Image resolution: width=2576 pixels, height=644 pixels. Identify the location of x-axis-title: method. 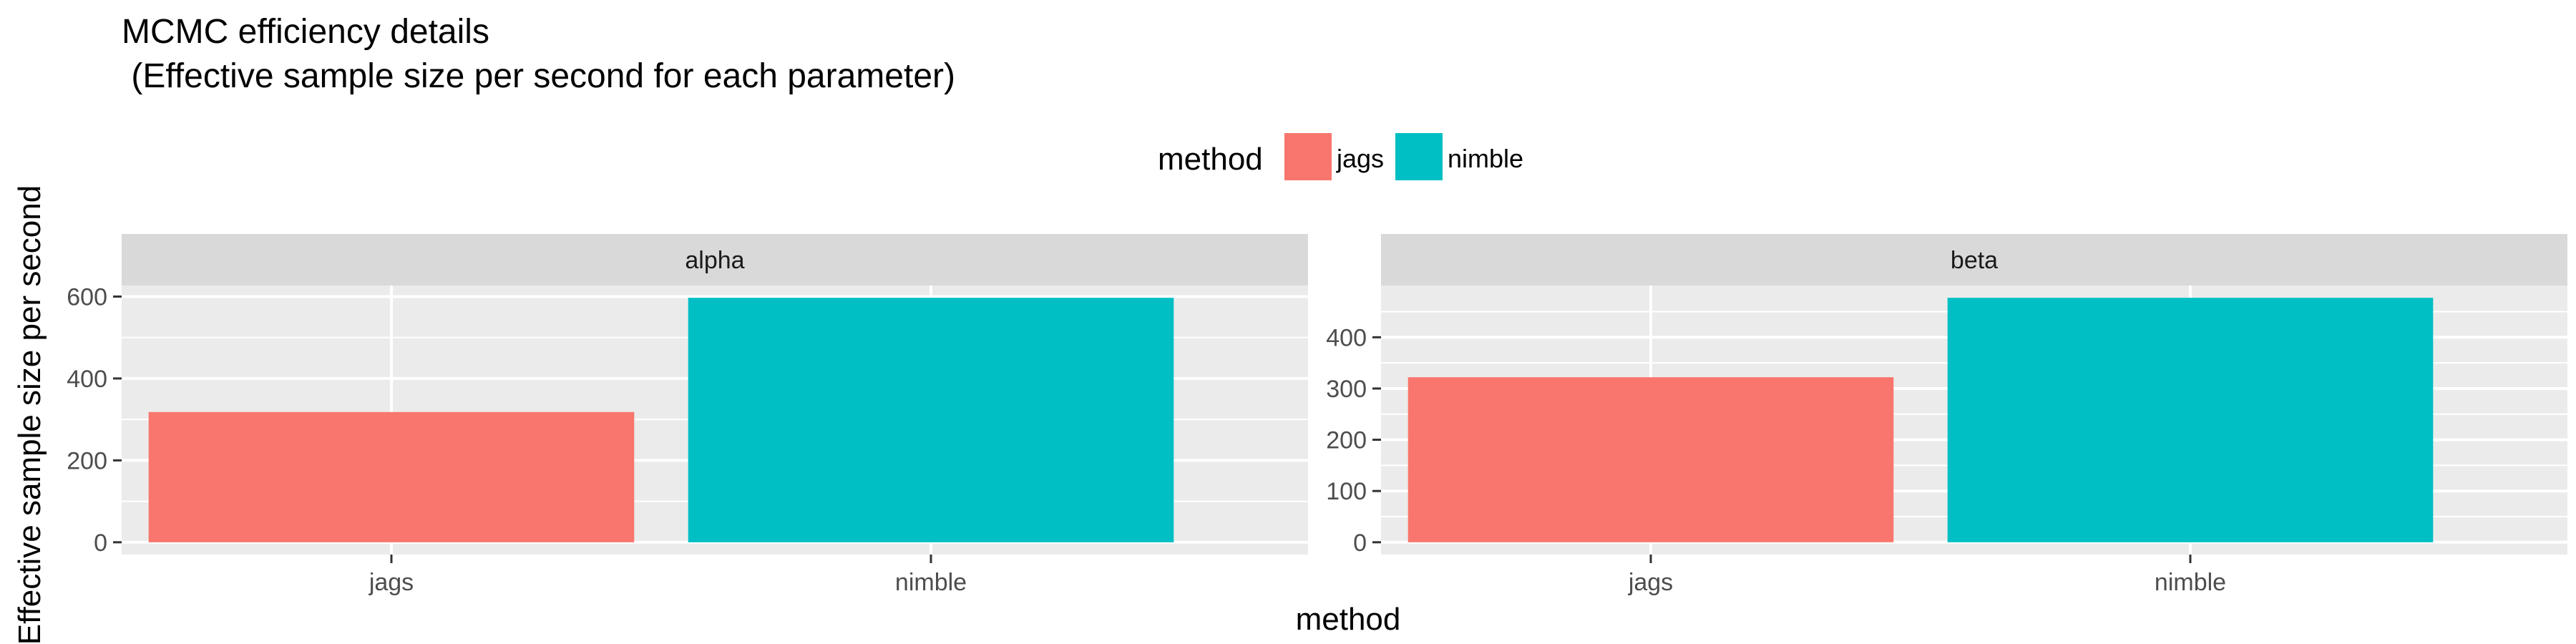
(1348, 619).